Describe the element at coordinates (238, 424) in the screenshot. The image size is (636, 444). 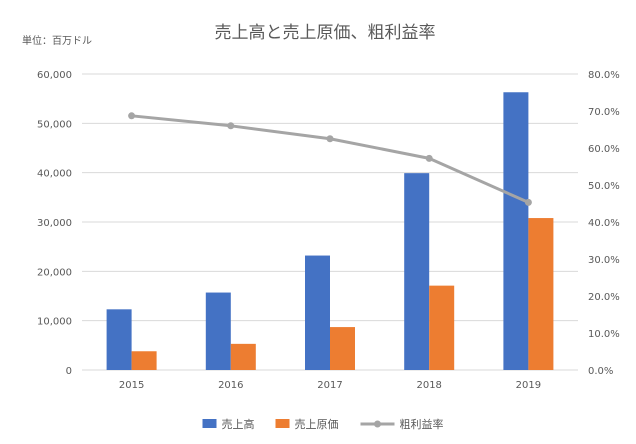
I see `legend-label: 売上高` at that location.